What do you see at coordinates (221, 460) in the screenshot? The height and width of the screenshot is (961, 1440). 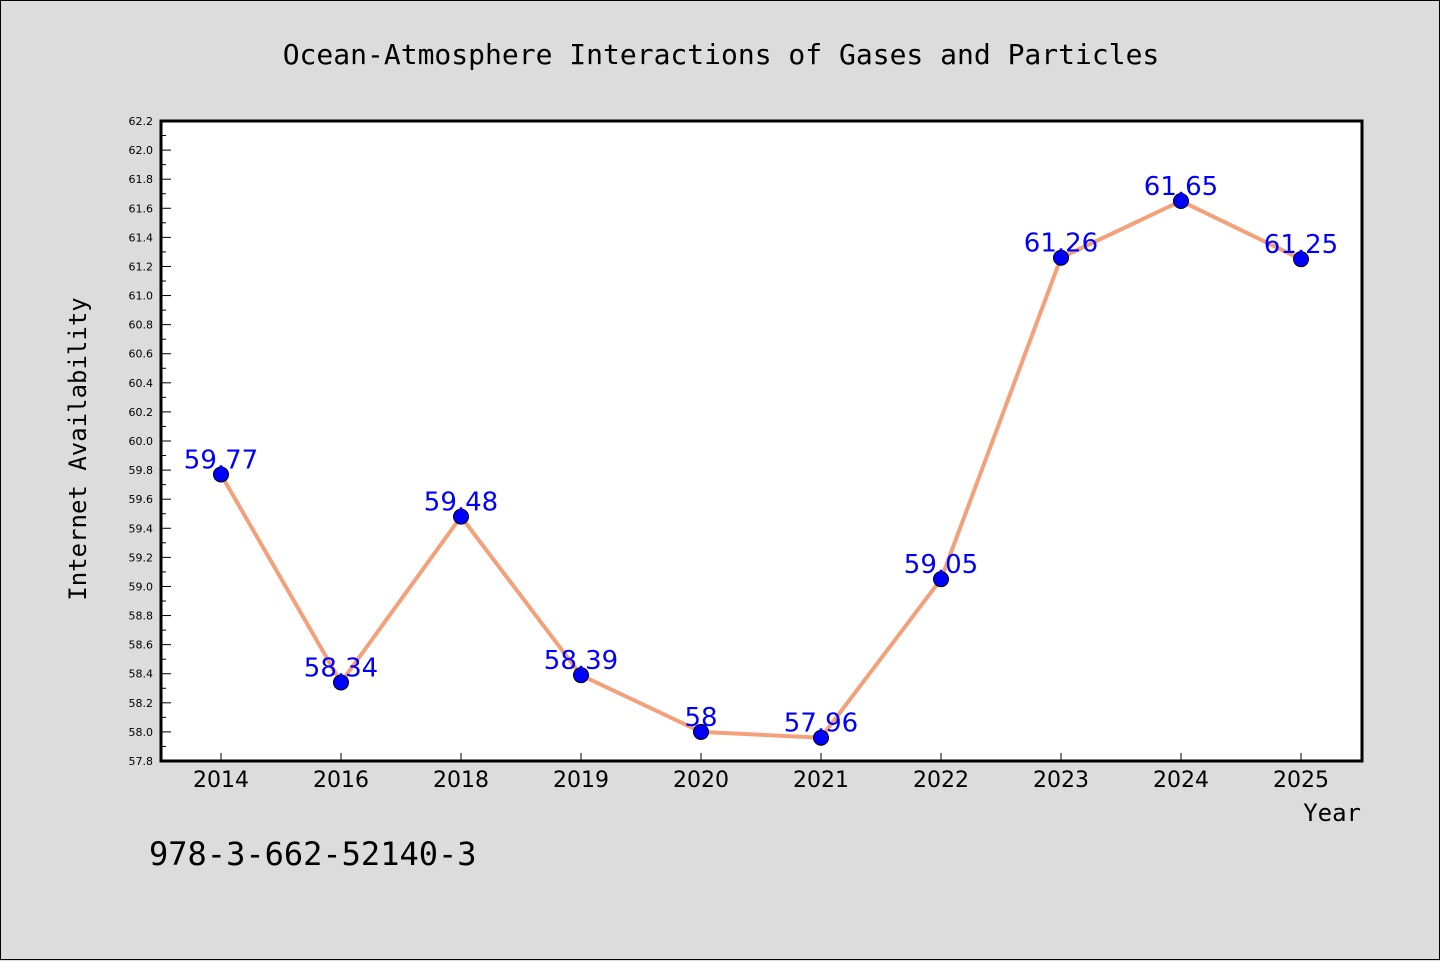 I see `data-label: 59.77` at bounding box center [221, 460].